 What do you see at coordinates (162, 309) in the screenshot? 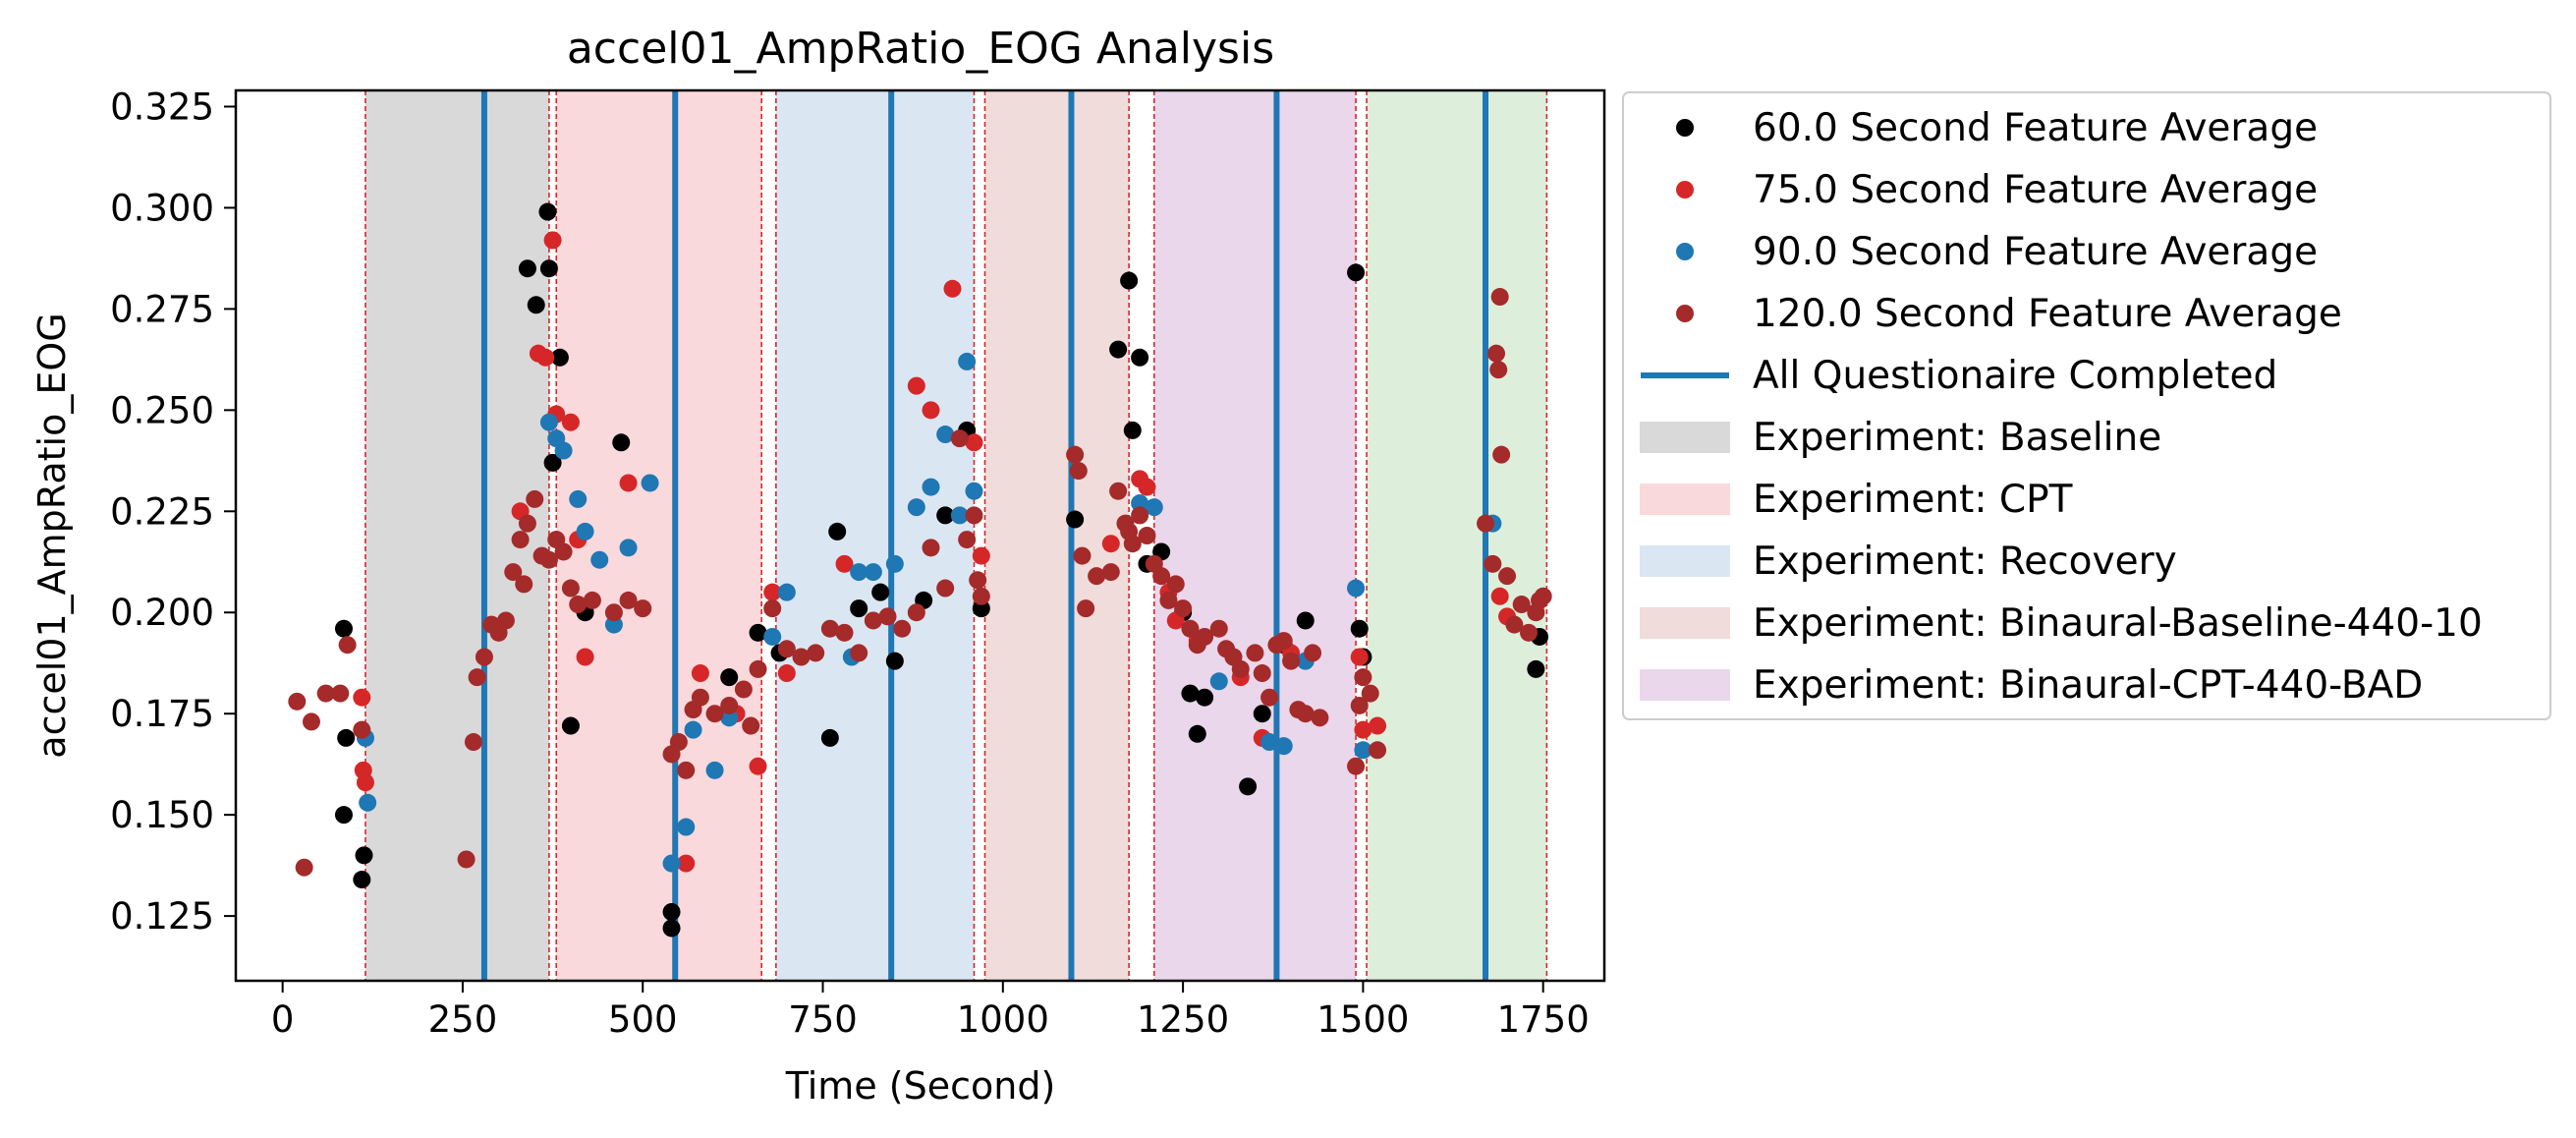
I see `y-tick-label-6: 0.275` at bounding box center [162, 309].